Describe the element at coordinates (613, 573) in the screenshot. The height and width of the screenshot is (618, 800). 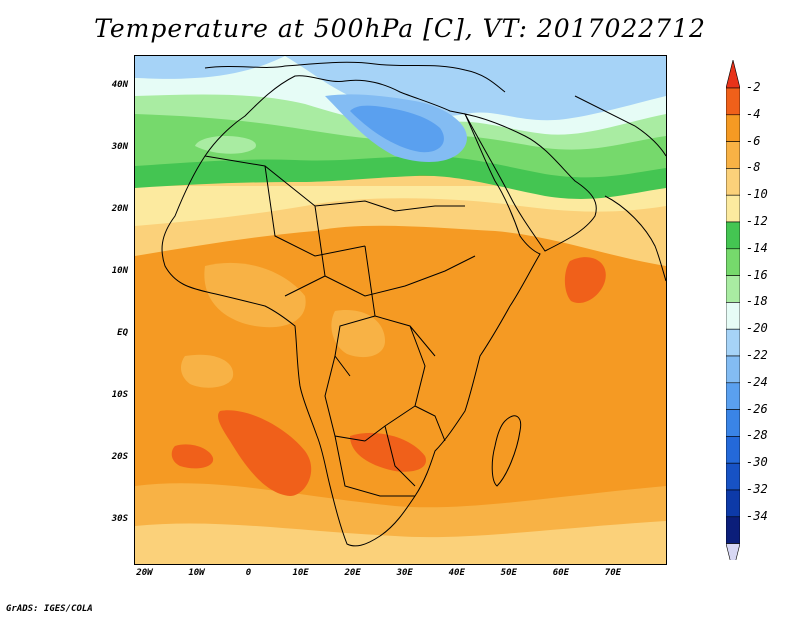
I see `lon-label: 70E` at that location.